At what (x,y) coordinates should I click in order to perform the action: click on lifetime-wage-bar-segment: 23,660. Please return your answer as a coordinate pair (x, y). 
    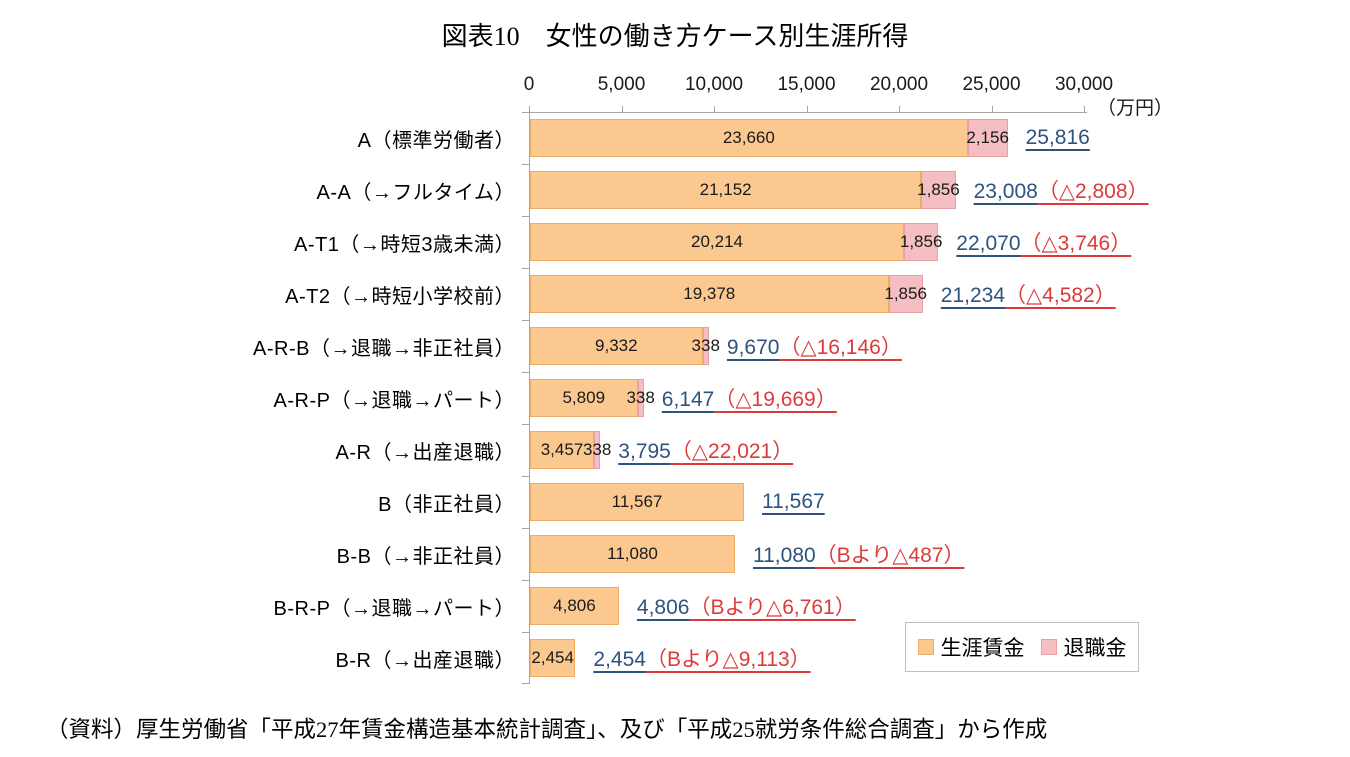
    Looking at the image, I should click on (749, 138).